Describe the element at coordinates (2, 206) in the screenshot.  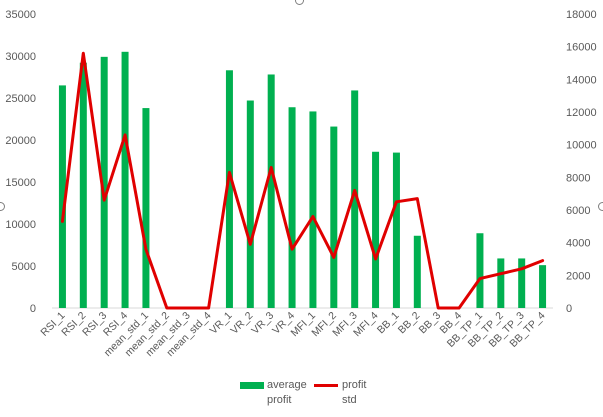
I see `resize-handle-left` at that location.